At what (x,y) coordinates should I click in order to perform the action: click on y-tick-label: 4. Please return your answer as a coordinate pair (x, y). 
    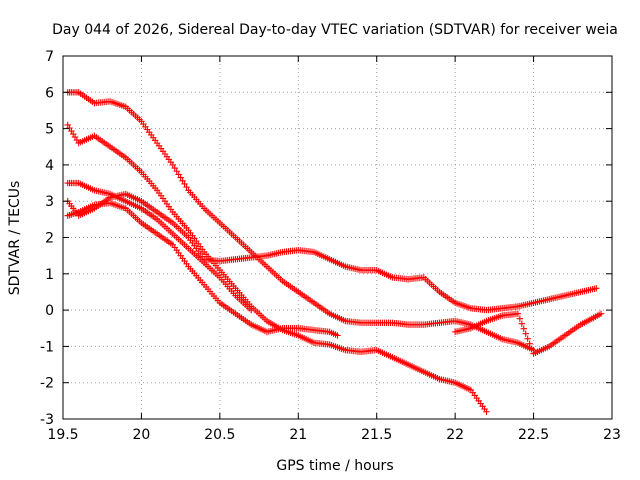
    Looking at the image, I should click on (49, 166).